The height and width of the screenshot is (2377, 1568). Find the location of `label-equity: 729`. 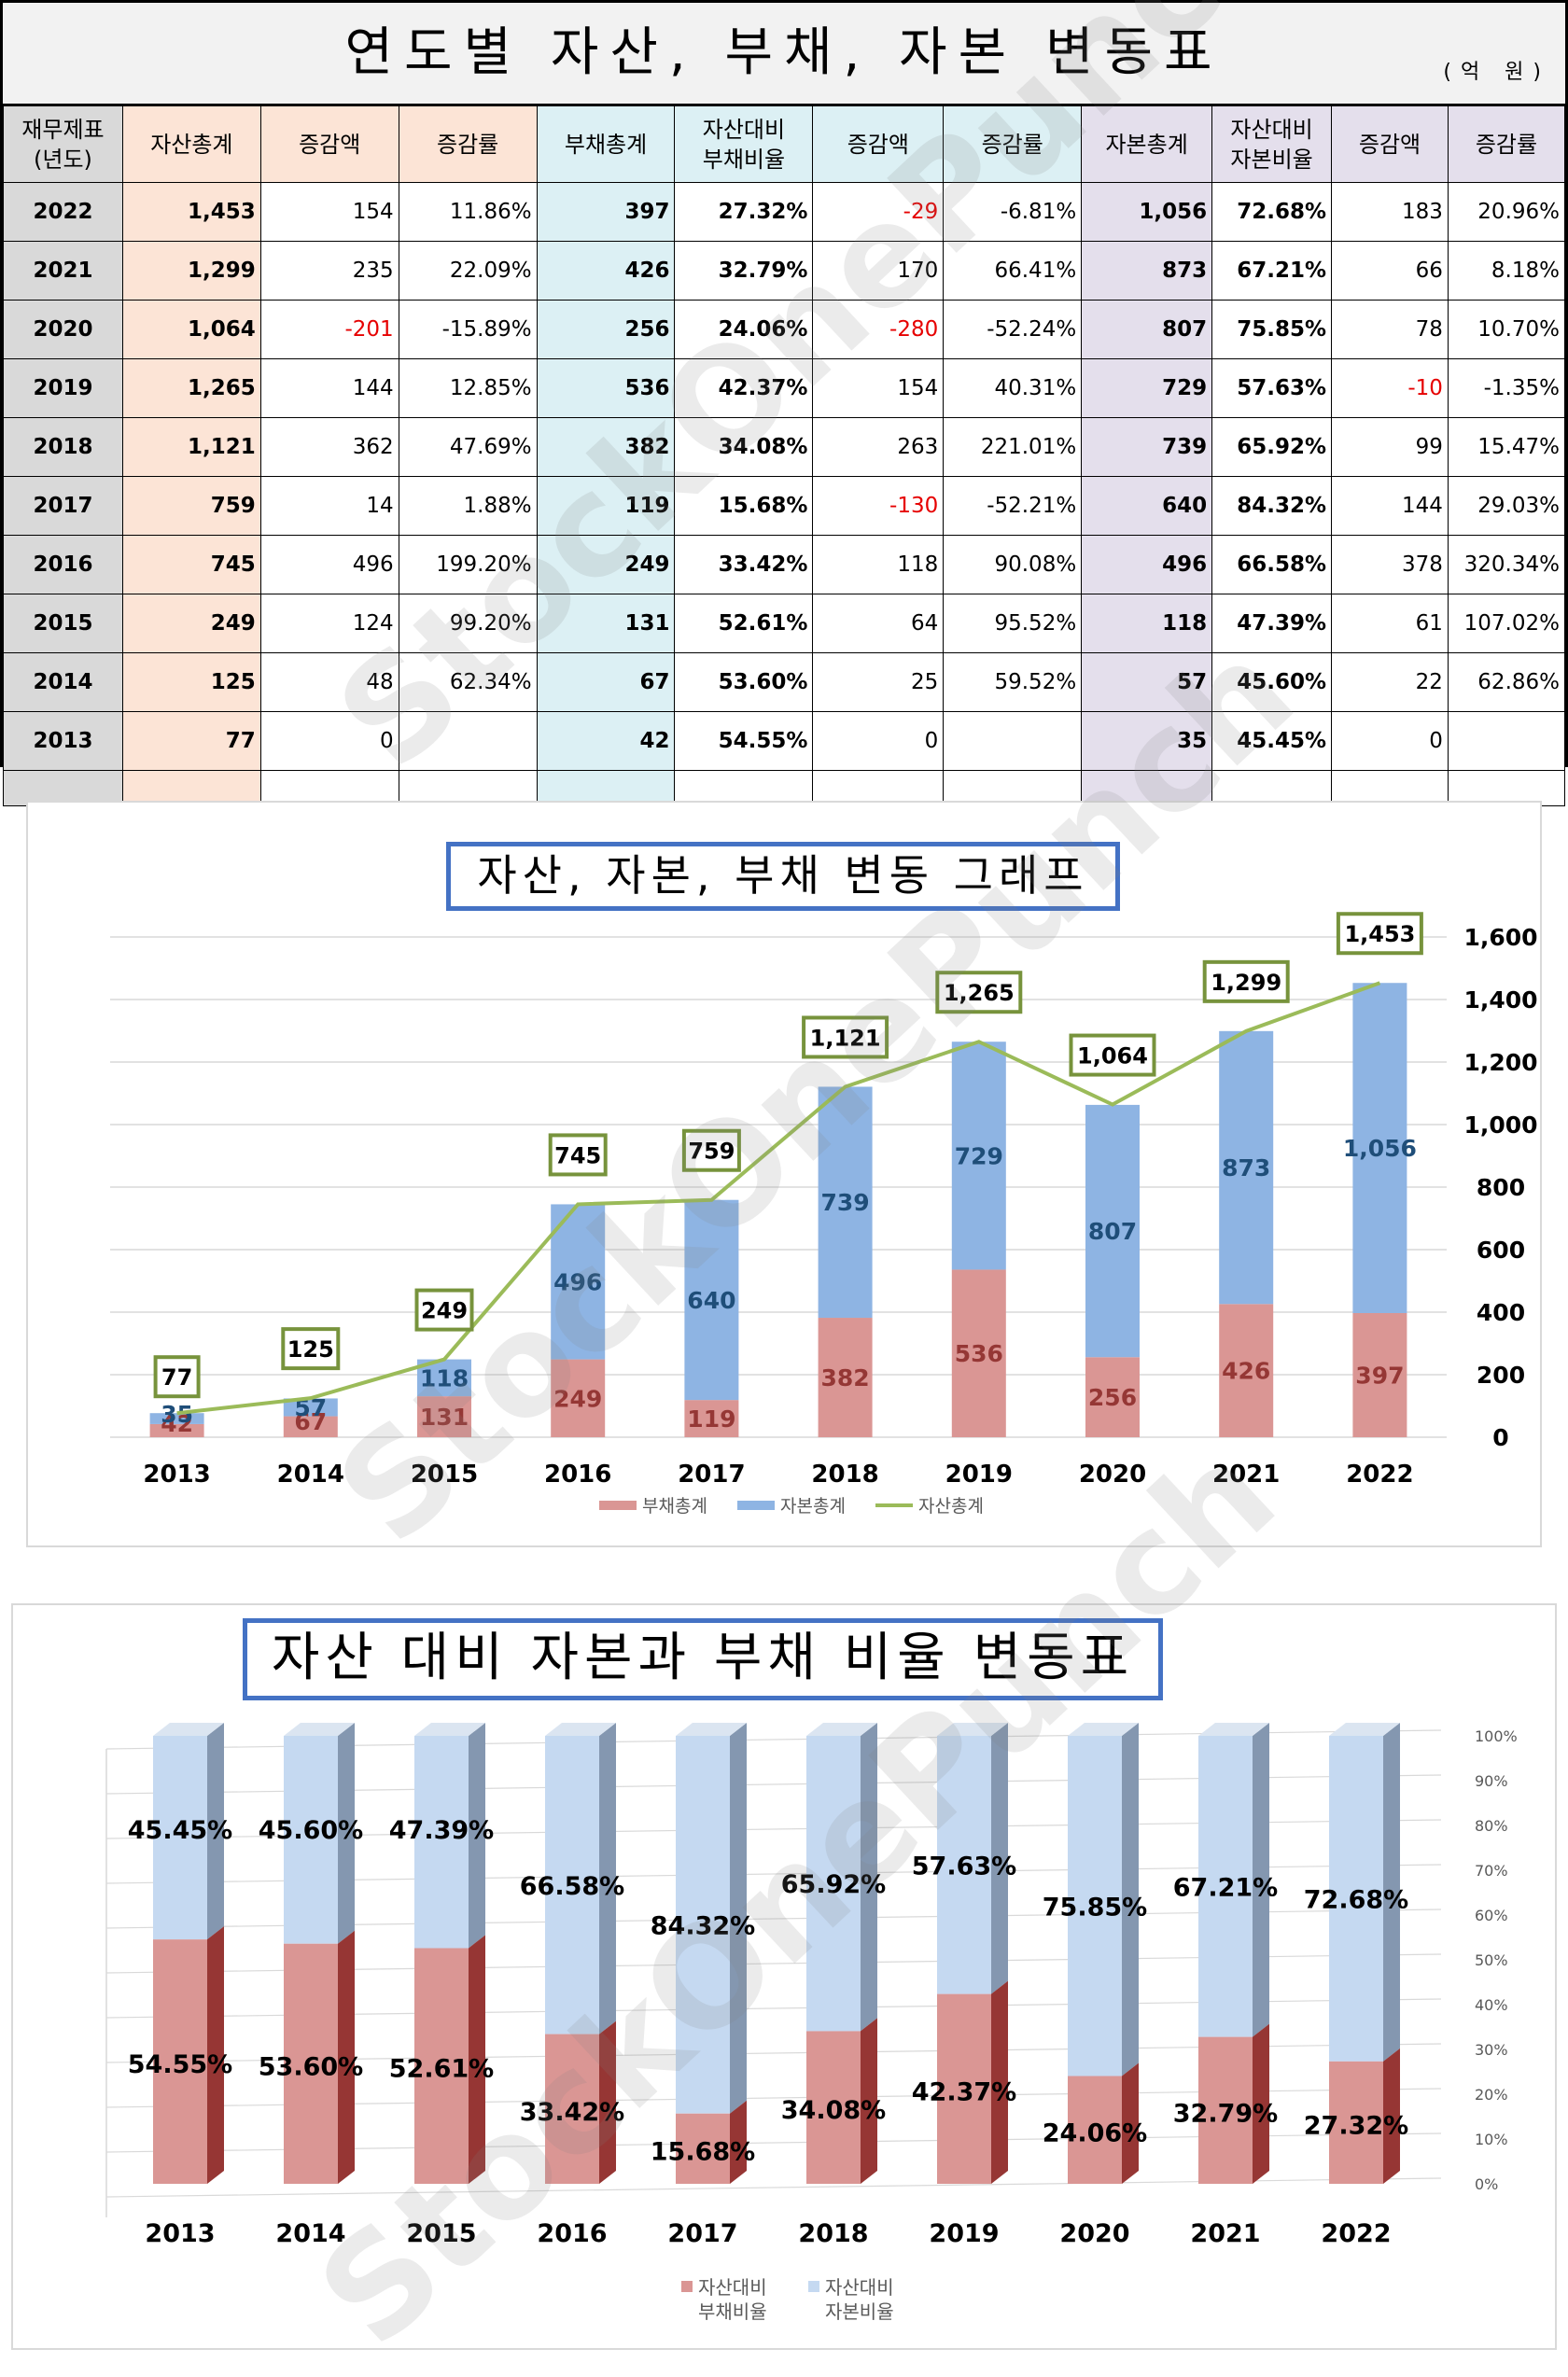

label-equity: 729 is located at coordinates (979, 1156).